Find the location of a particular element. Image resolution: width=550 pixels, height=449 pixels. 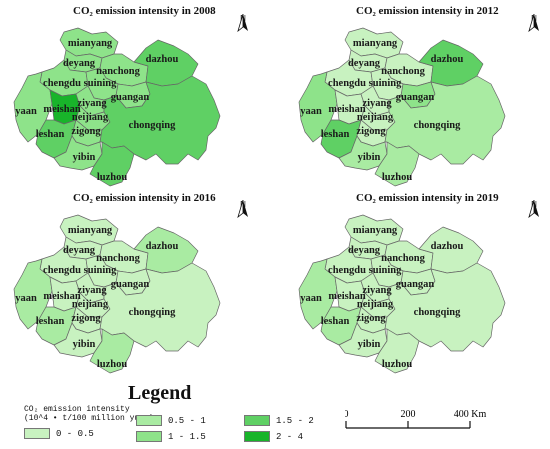

map-title-2016: CO₂ emission intensity in 2016 is located at coordinates (144, 198).